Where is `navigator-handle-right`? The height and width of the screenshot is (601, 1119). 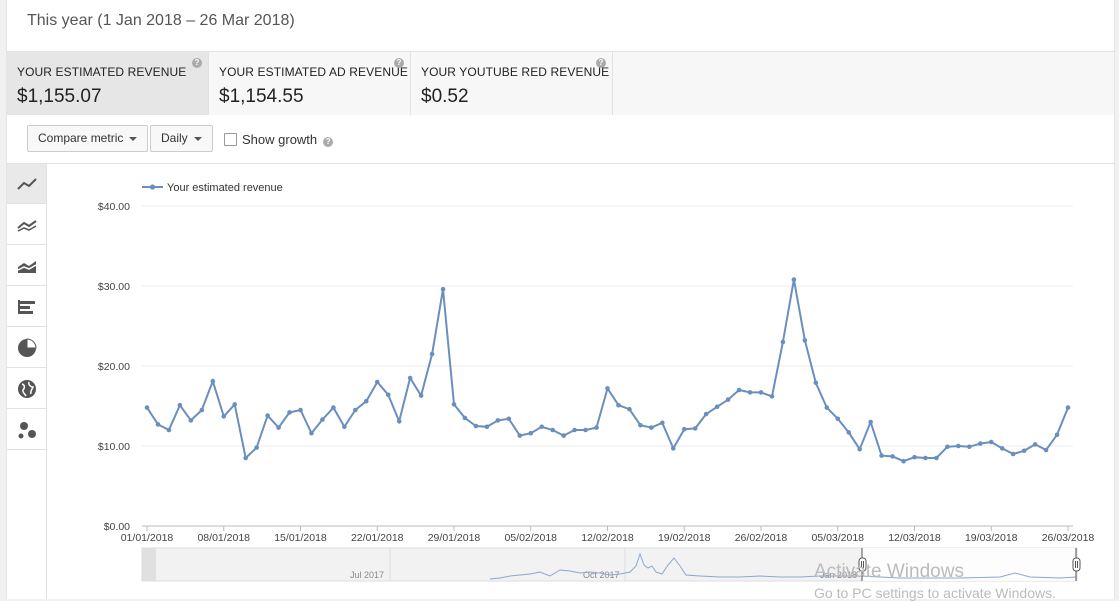 navigator-handle-right is located at coordinates (1076, 564).